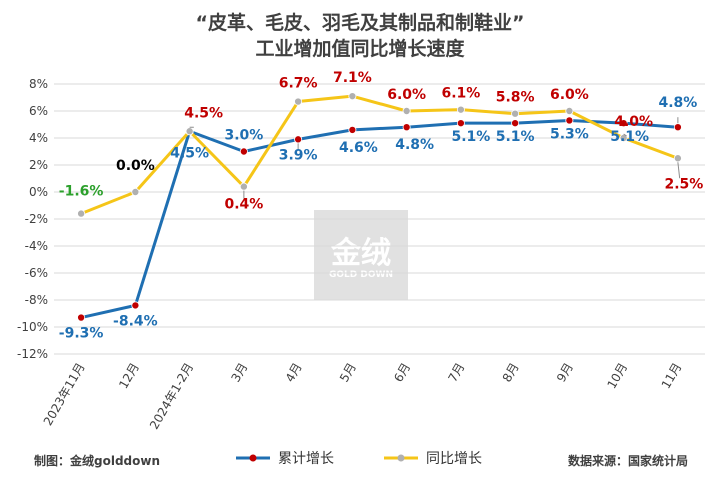 Image resolution: width=720 pixels, height=480 pixels. I want to click on x-tick-label: 11月, so click(672, 376).